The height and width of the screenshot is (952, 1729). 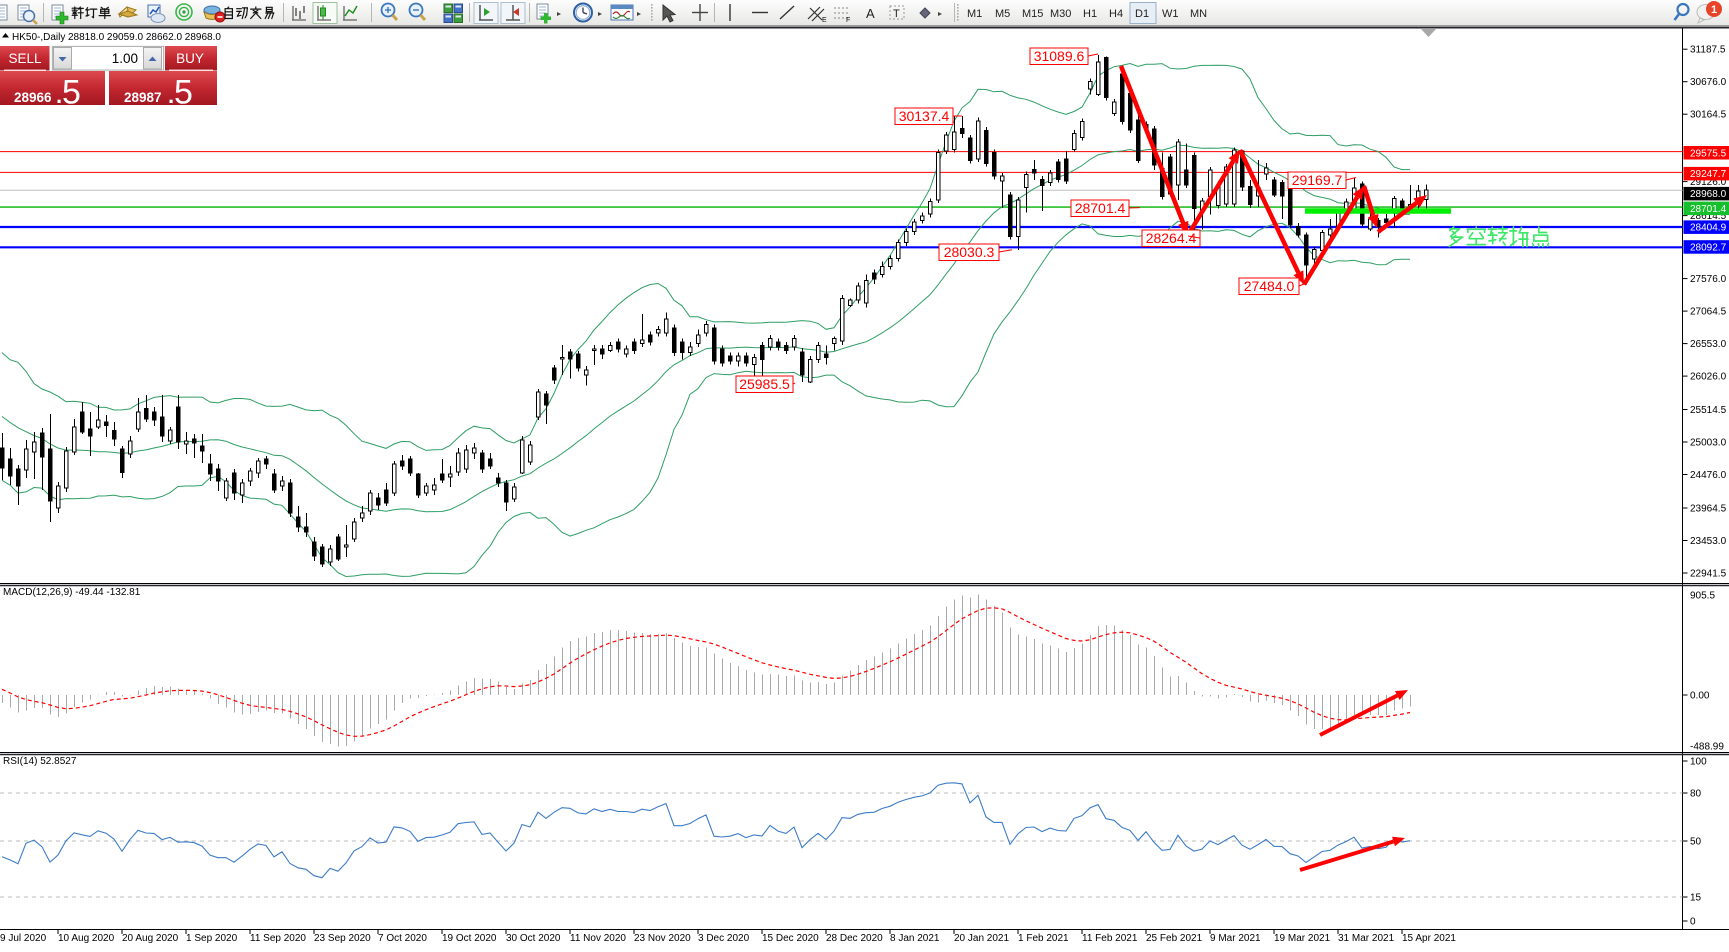 What do you see at coordinates (1002, 14) in the screenshot?
I see `svg-text: M5` at bounding box center [1002, 14].